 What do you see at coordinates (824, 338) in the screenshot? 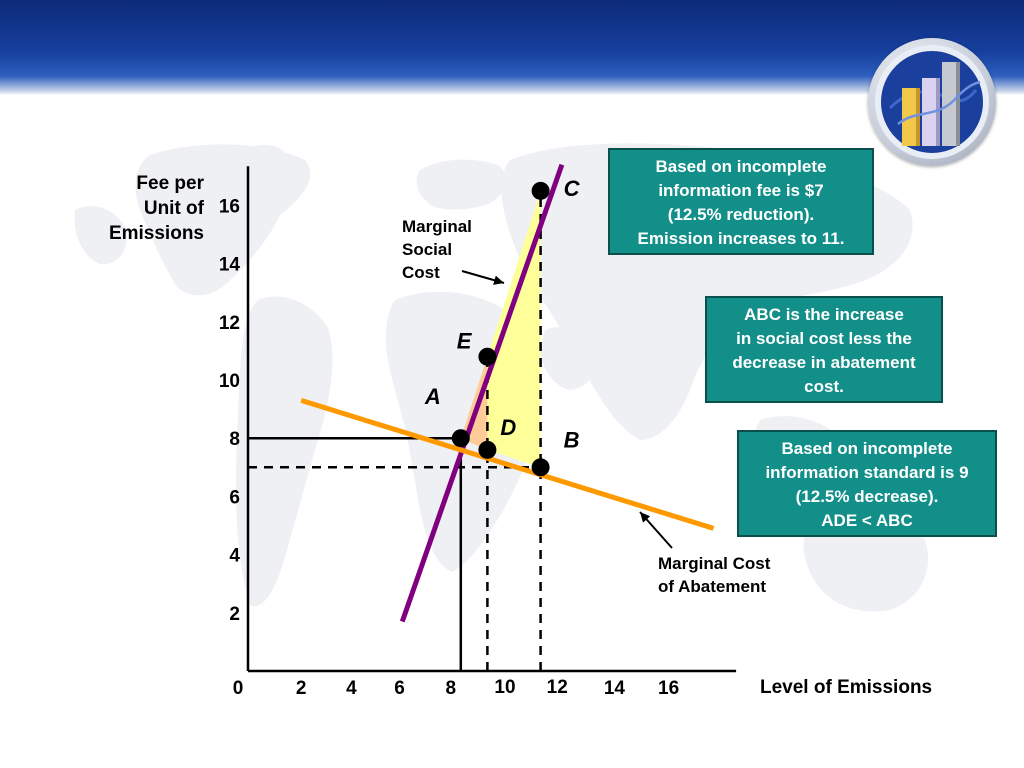
I see `note-line: in social cost less the` at bounding box center [824, 338].